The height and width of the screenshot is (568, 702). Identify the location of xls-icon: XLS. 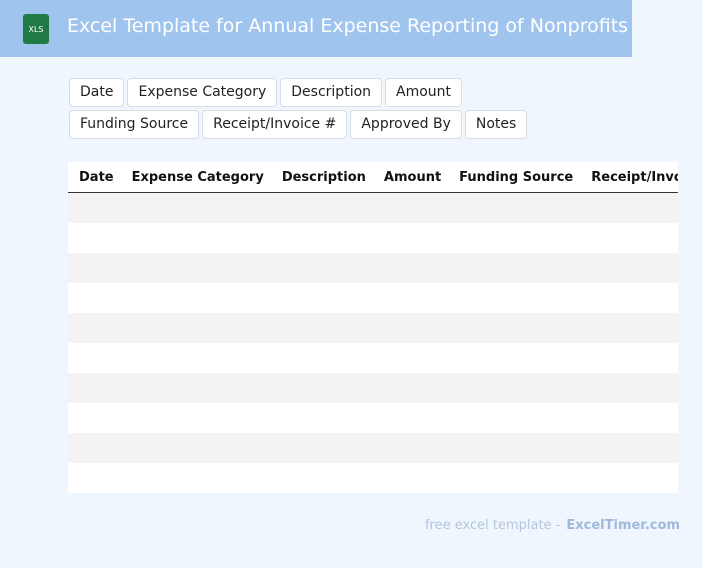
(36, 29).